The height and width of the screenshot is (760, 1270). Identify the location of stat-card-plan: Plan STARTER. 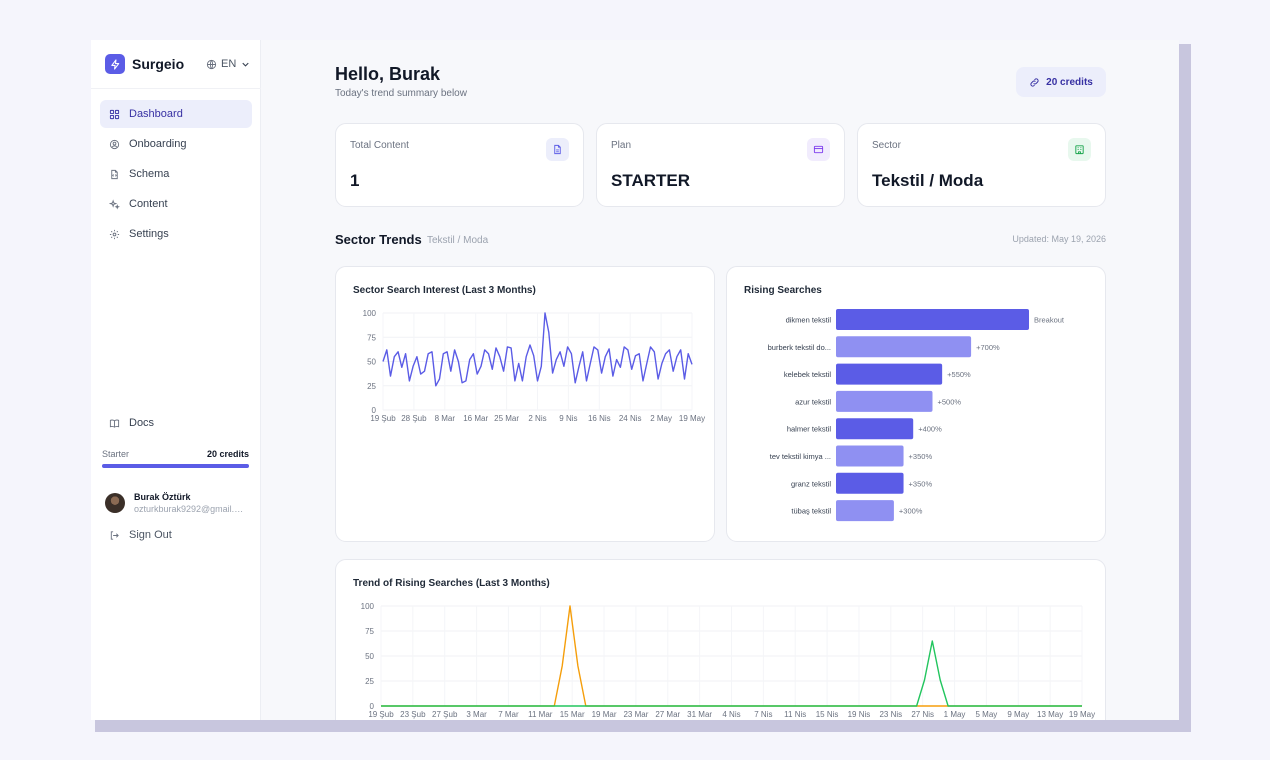
(720, 165).